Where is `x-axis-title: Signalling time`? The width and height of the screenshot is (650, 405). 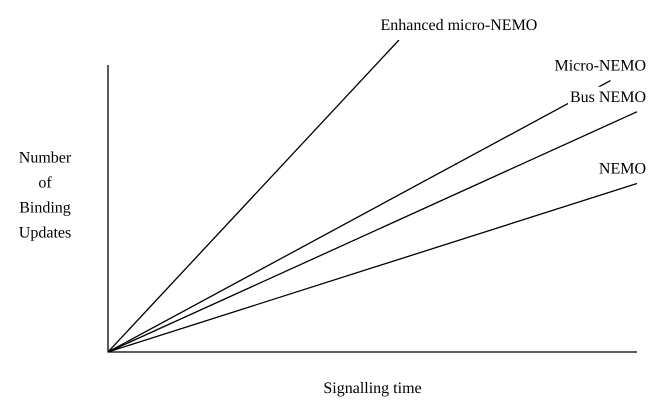 x-axis-title: Signalling time is located at coordinates (372, 388).